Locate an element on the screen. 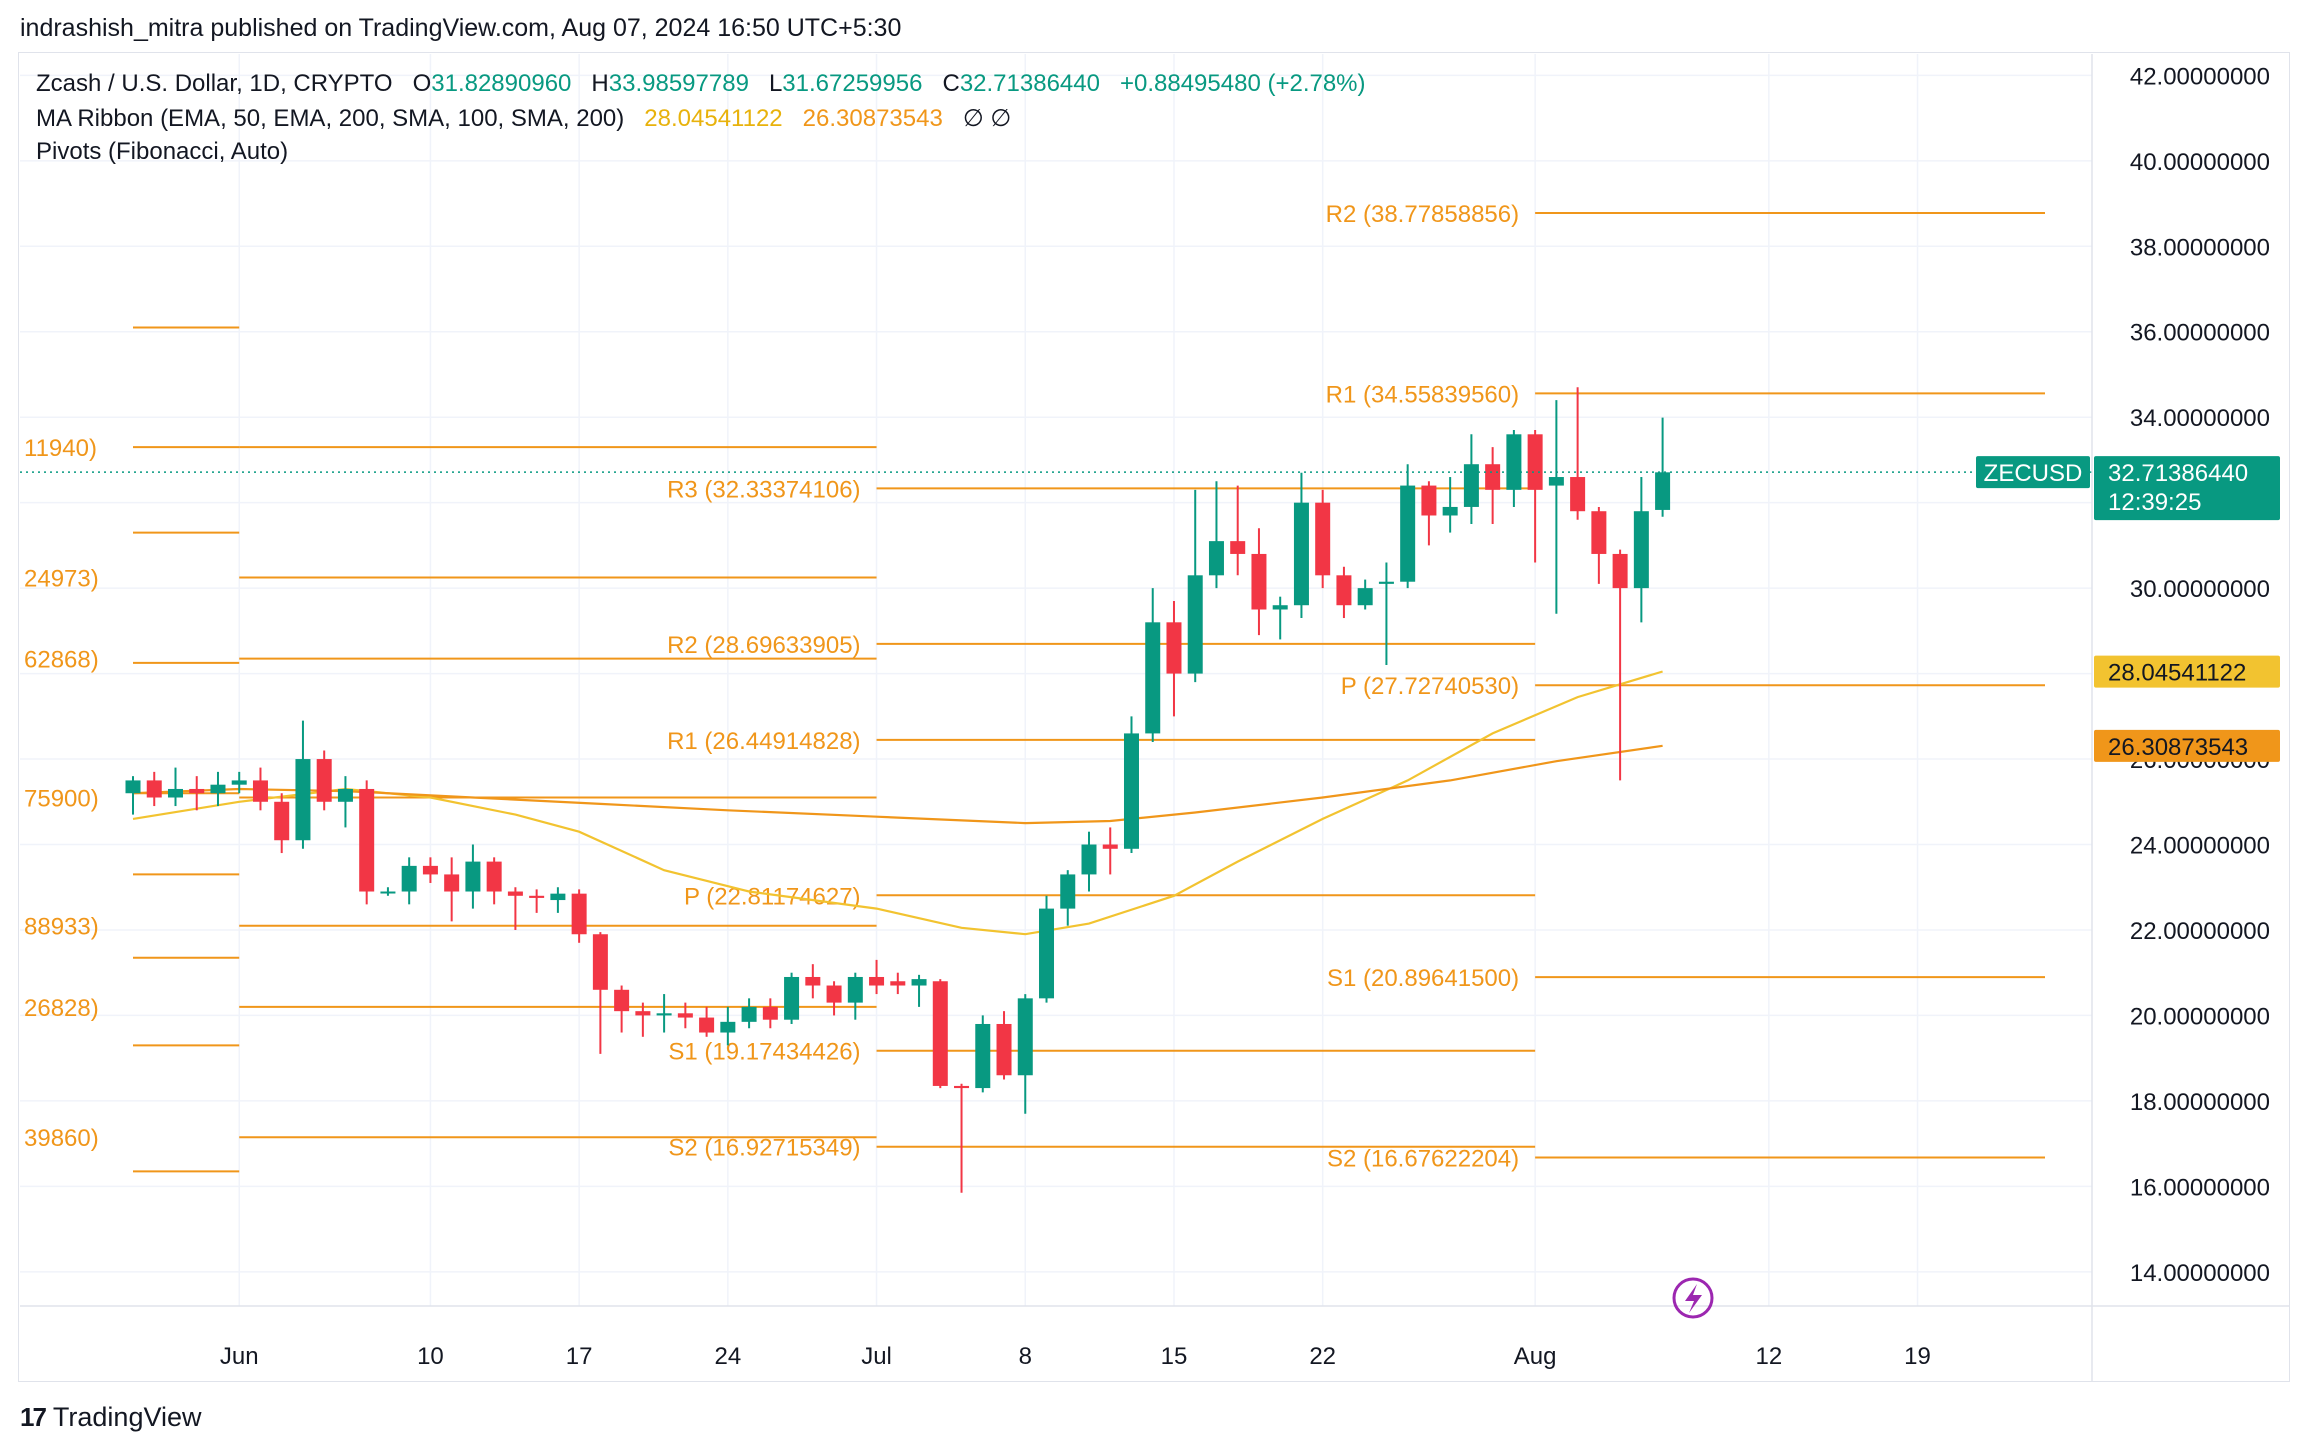 The height and width of the screenshot is (1452, 2308). last-price-tag: 32.71386440 is located at coordinates (2178, 473).